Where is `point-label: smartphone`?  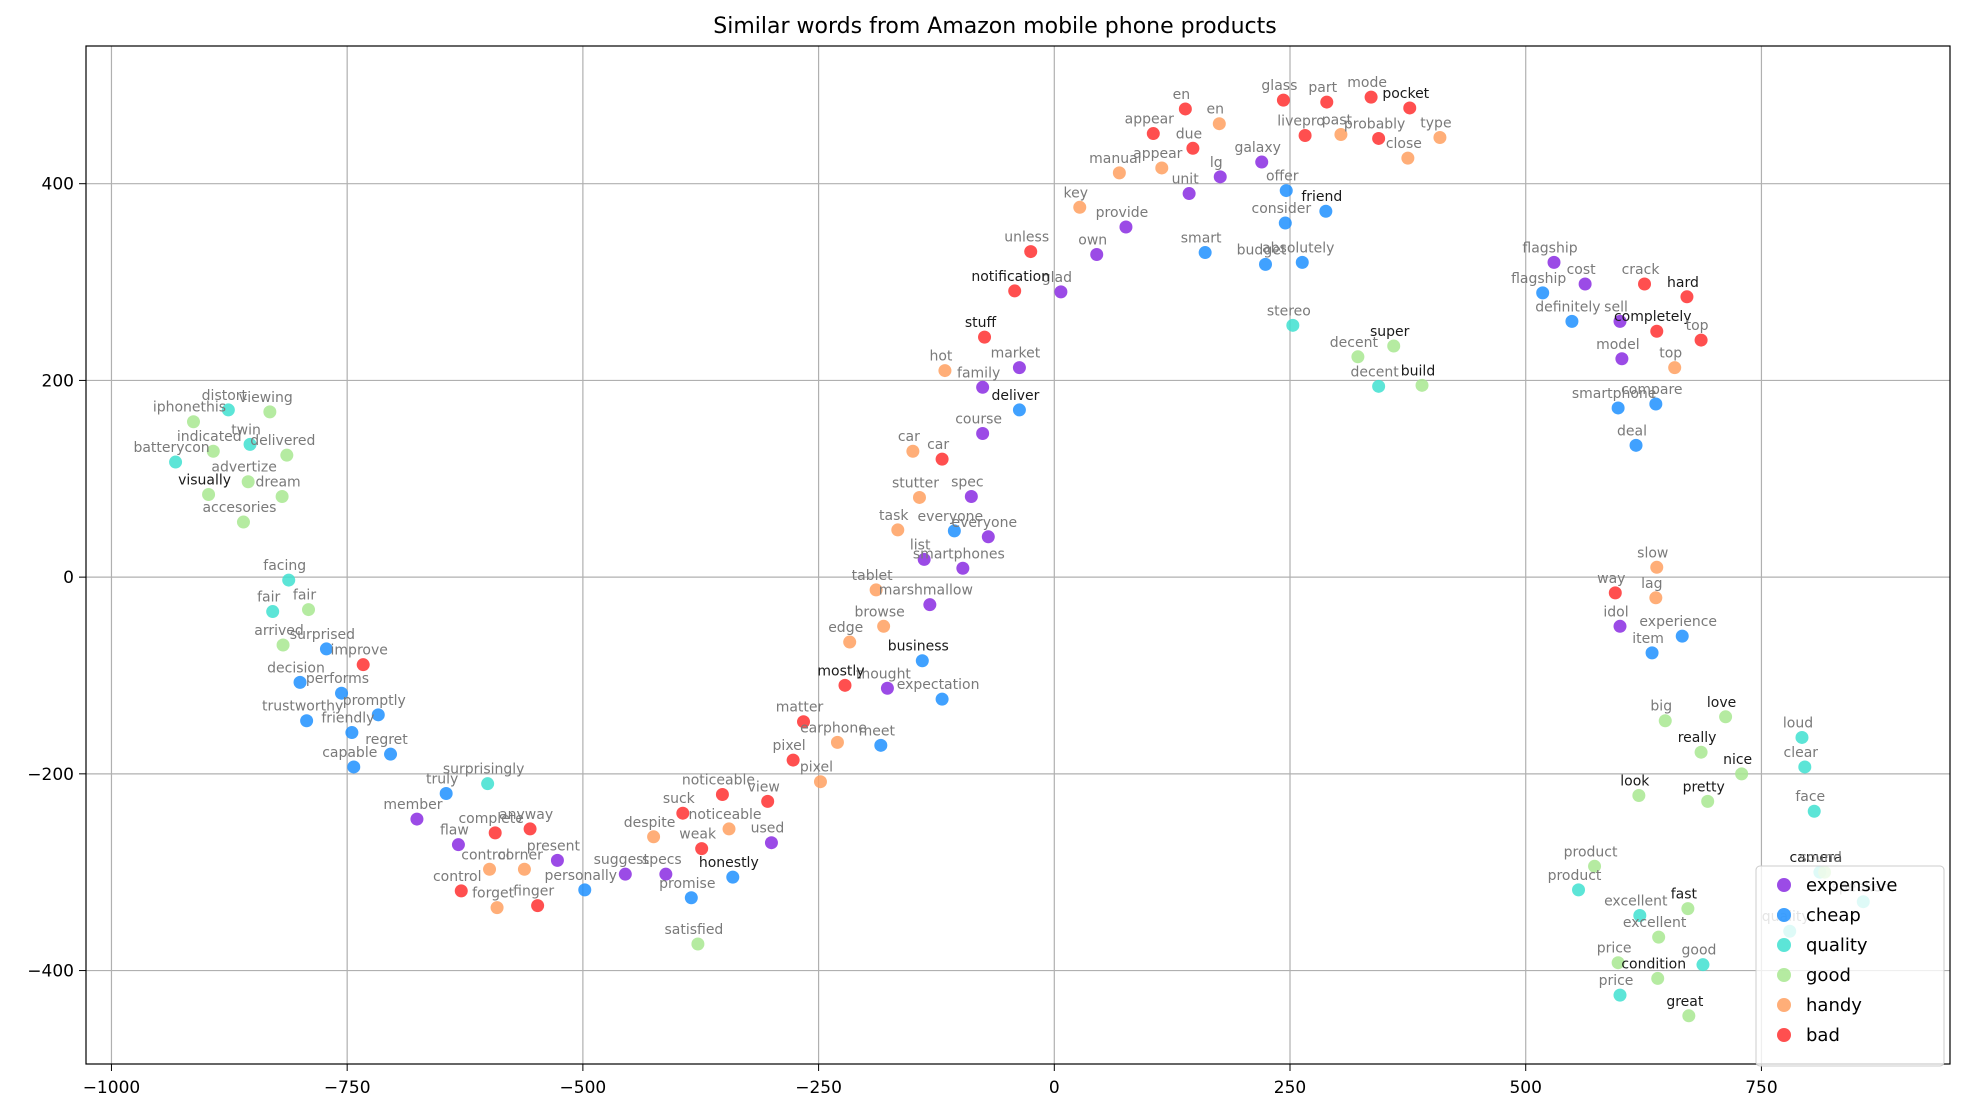
point-label: smartphone is located at coordinates (1614, 394).